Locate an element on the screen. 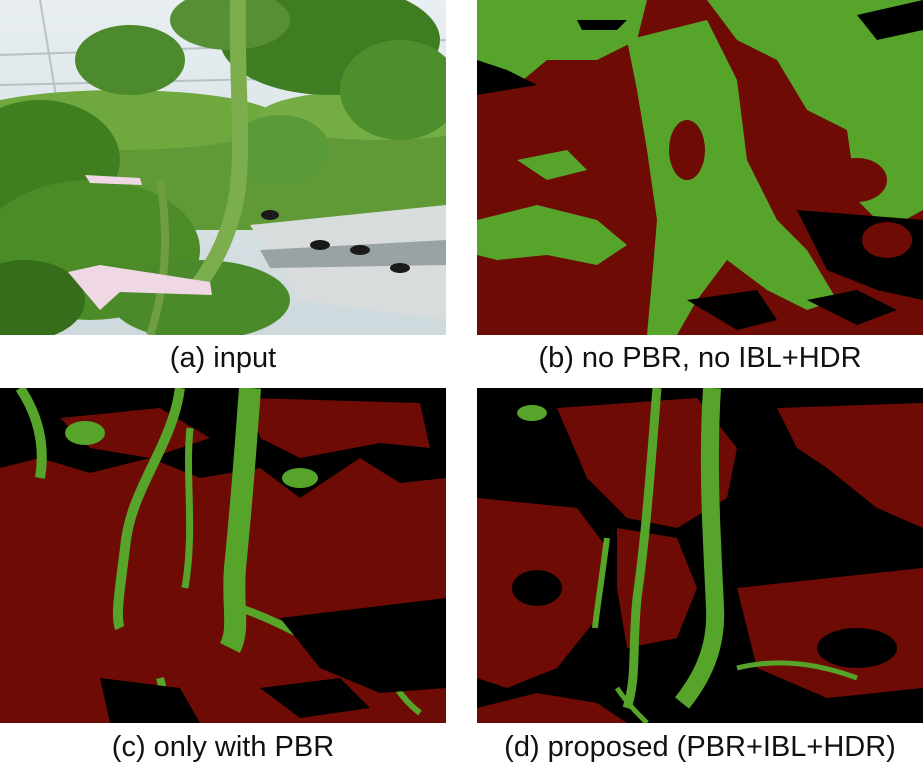 The width and height of the screenshot is (923, 767). caption-only-pbr: (c) only with PBR is located at coordinates (223, 747).